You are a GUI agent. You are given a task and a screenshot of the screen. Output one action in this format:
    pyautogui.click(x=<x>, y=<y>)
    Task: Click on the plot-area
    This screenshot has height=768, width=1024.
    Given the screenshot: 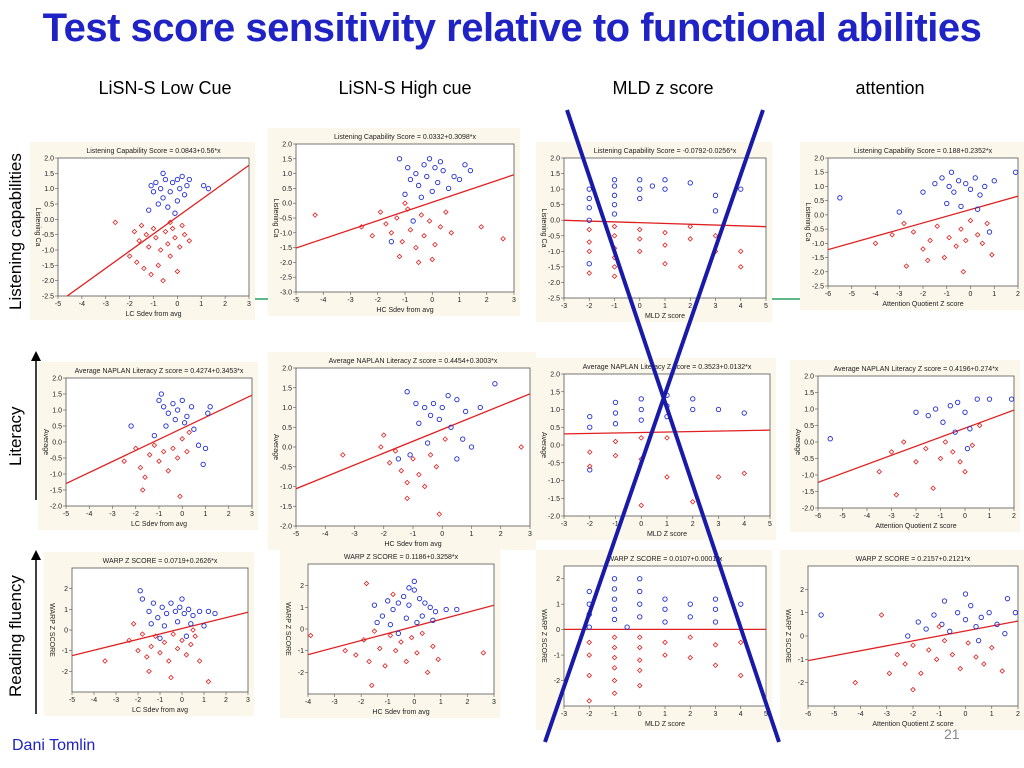 What is the action you would take?
    pyautogui.click(x=160, y=630)
    